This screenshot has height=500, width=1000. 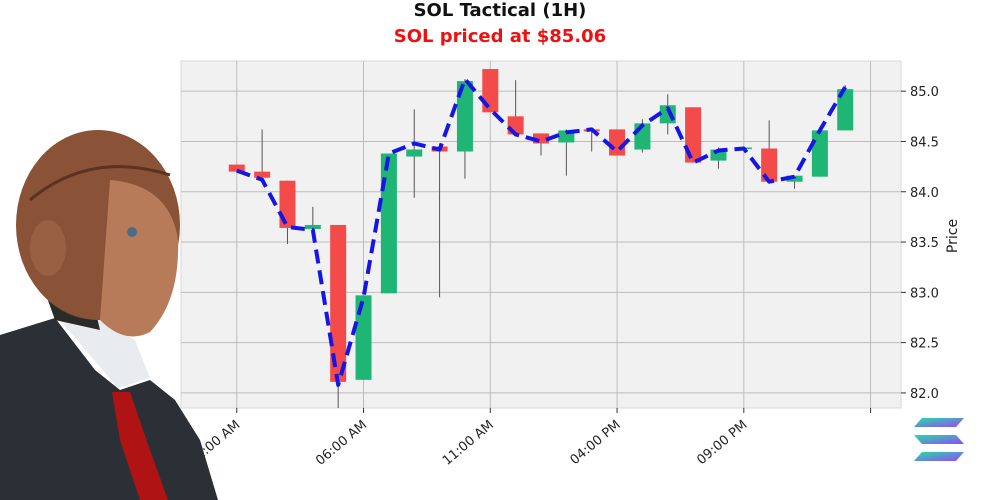 I want to click on ear, so click(x=48, y=248).